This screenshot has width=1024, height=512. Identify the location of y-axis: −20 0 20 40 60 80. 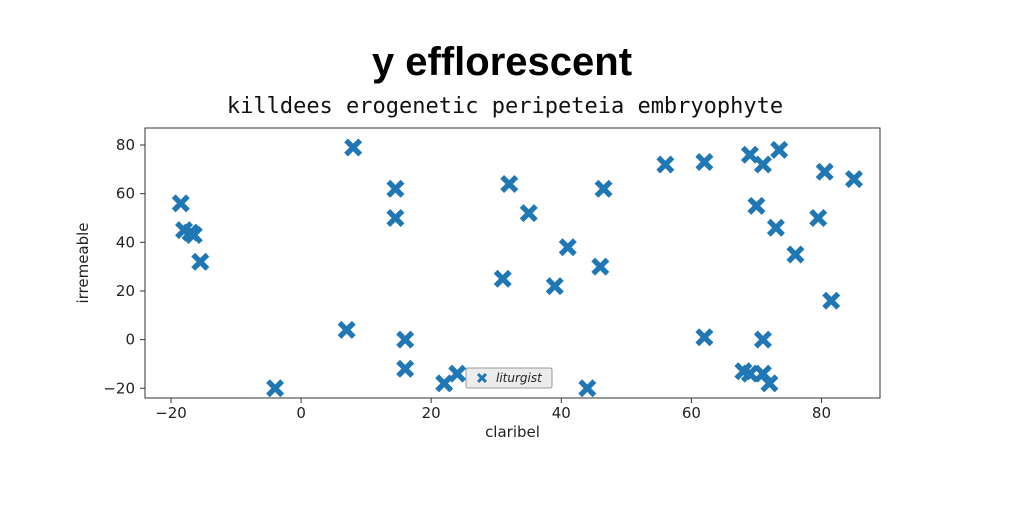
(124, 266).